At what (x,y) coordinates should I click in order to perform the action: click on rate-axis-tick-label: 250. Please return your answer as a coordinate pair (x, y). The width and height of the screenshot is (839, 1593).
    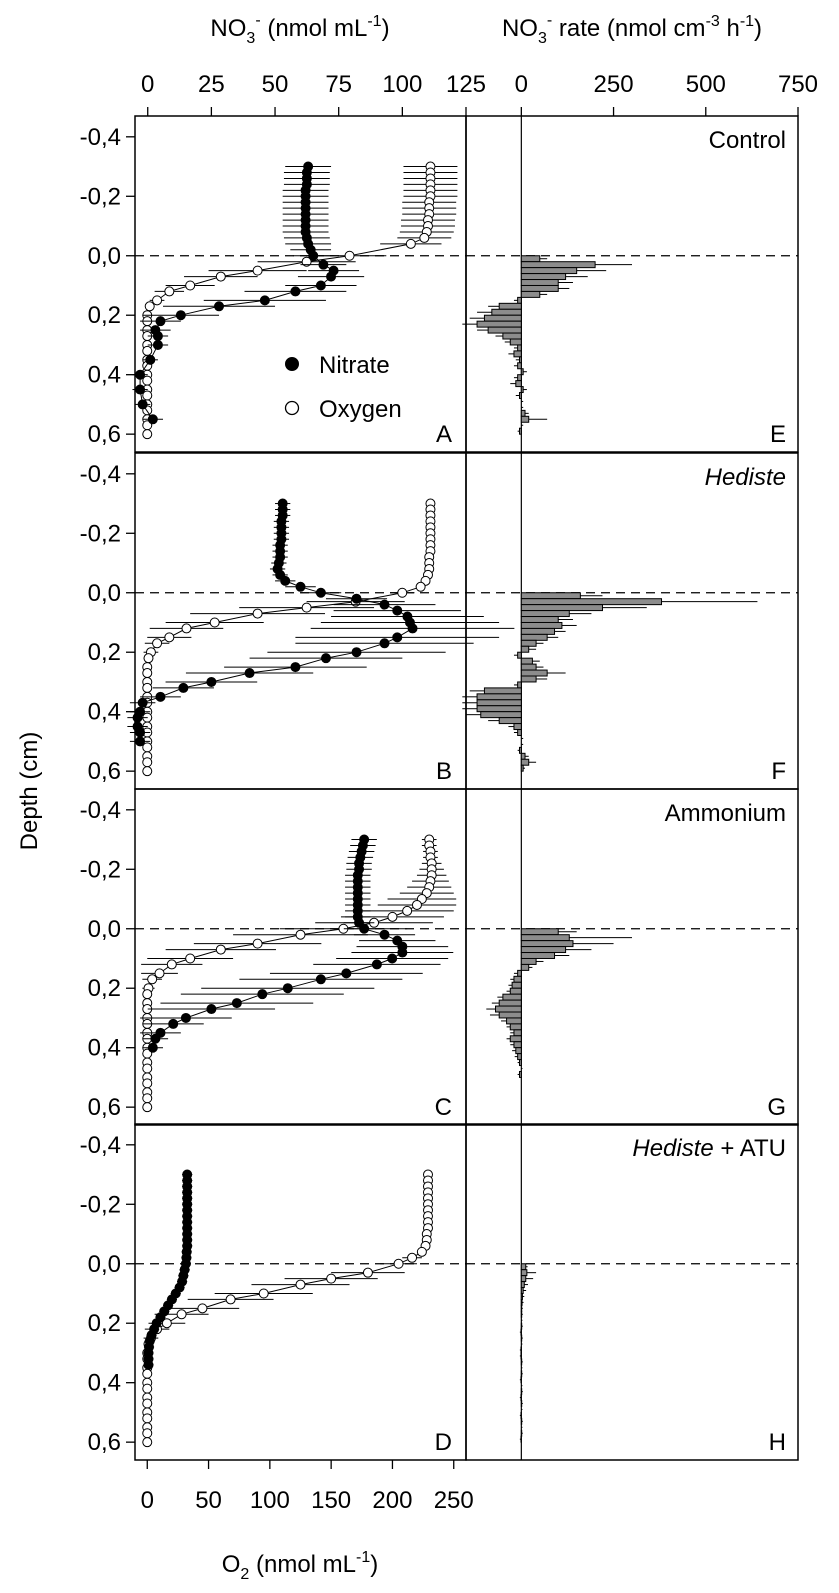
    Looking at the image, I should click on (614, 84).